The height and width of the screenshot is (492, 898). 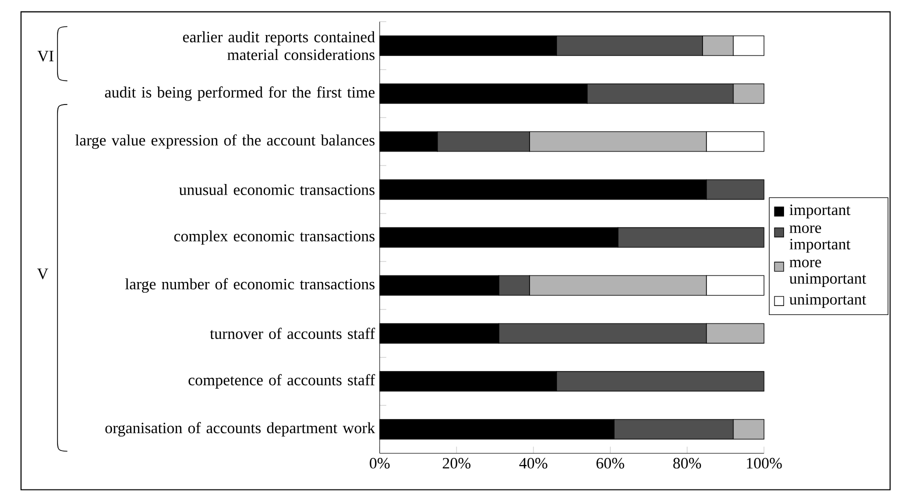 What do you see at coordinates (827, 274) in the screenshot?
I see `legend-label: more unimportant` at bounding box center [827, 274].